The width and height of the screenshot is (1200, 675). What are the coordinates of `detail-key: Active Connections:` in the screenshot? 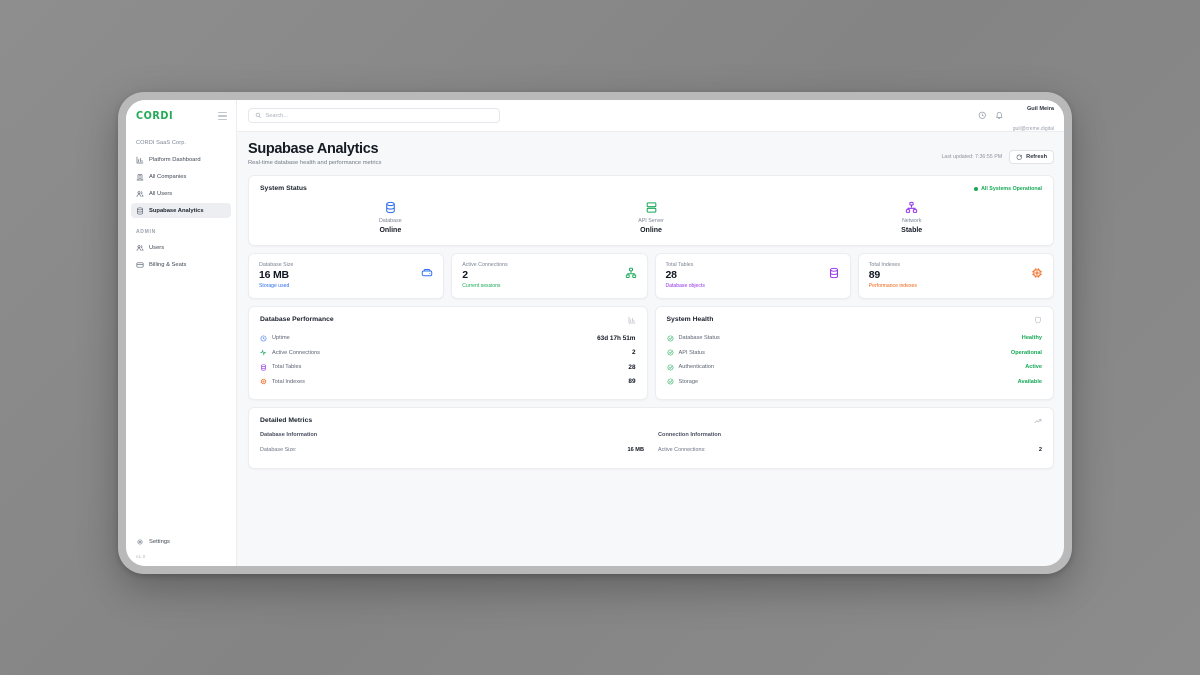 It's located at (682, 450).